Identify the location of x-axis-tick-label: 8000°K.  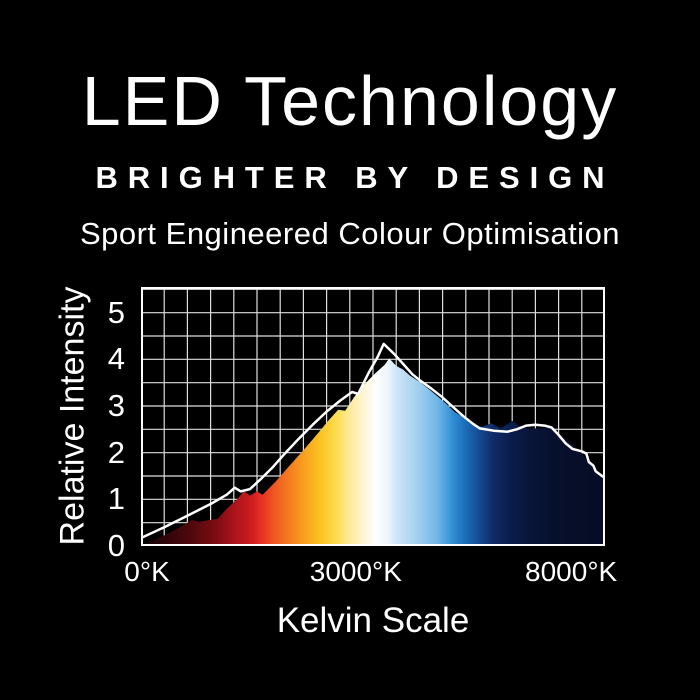
(571, 571).